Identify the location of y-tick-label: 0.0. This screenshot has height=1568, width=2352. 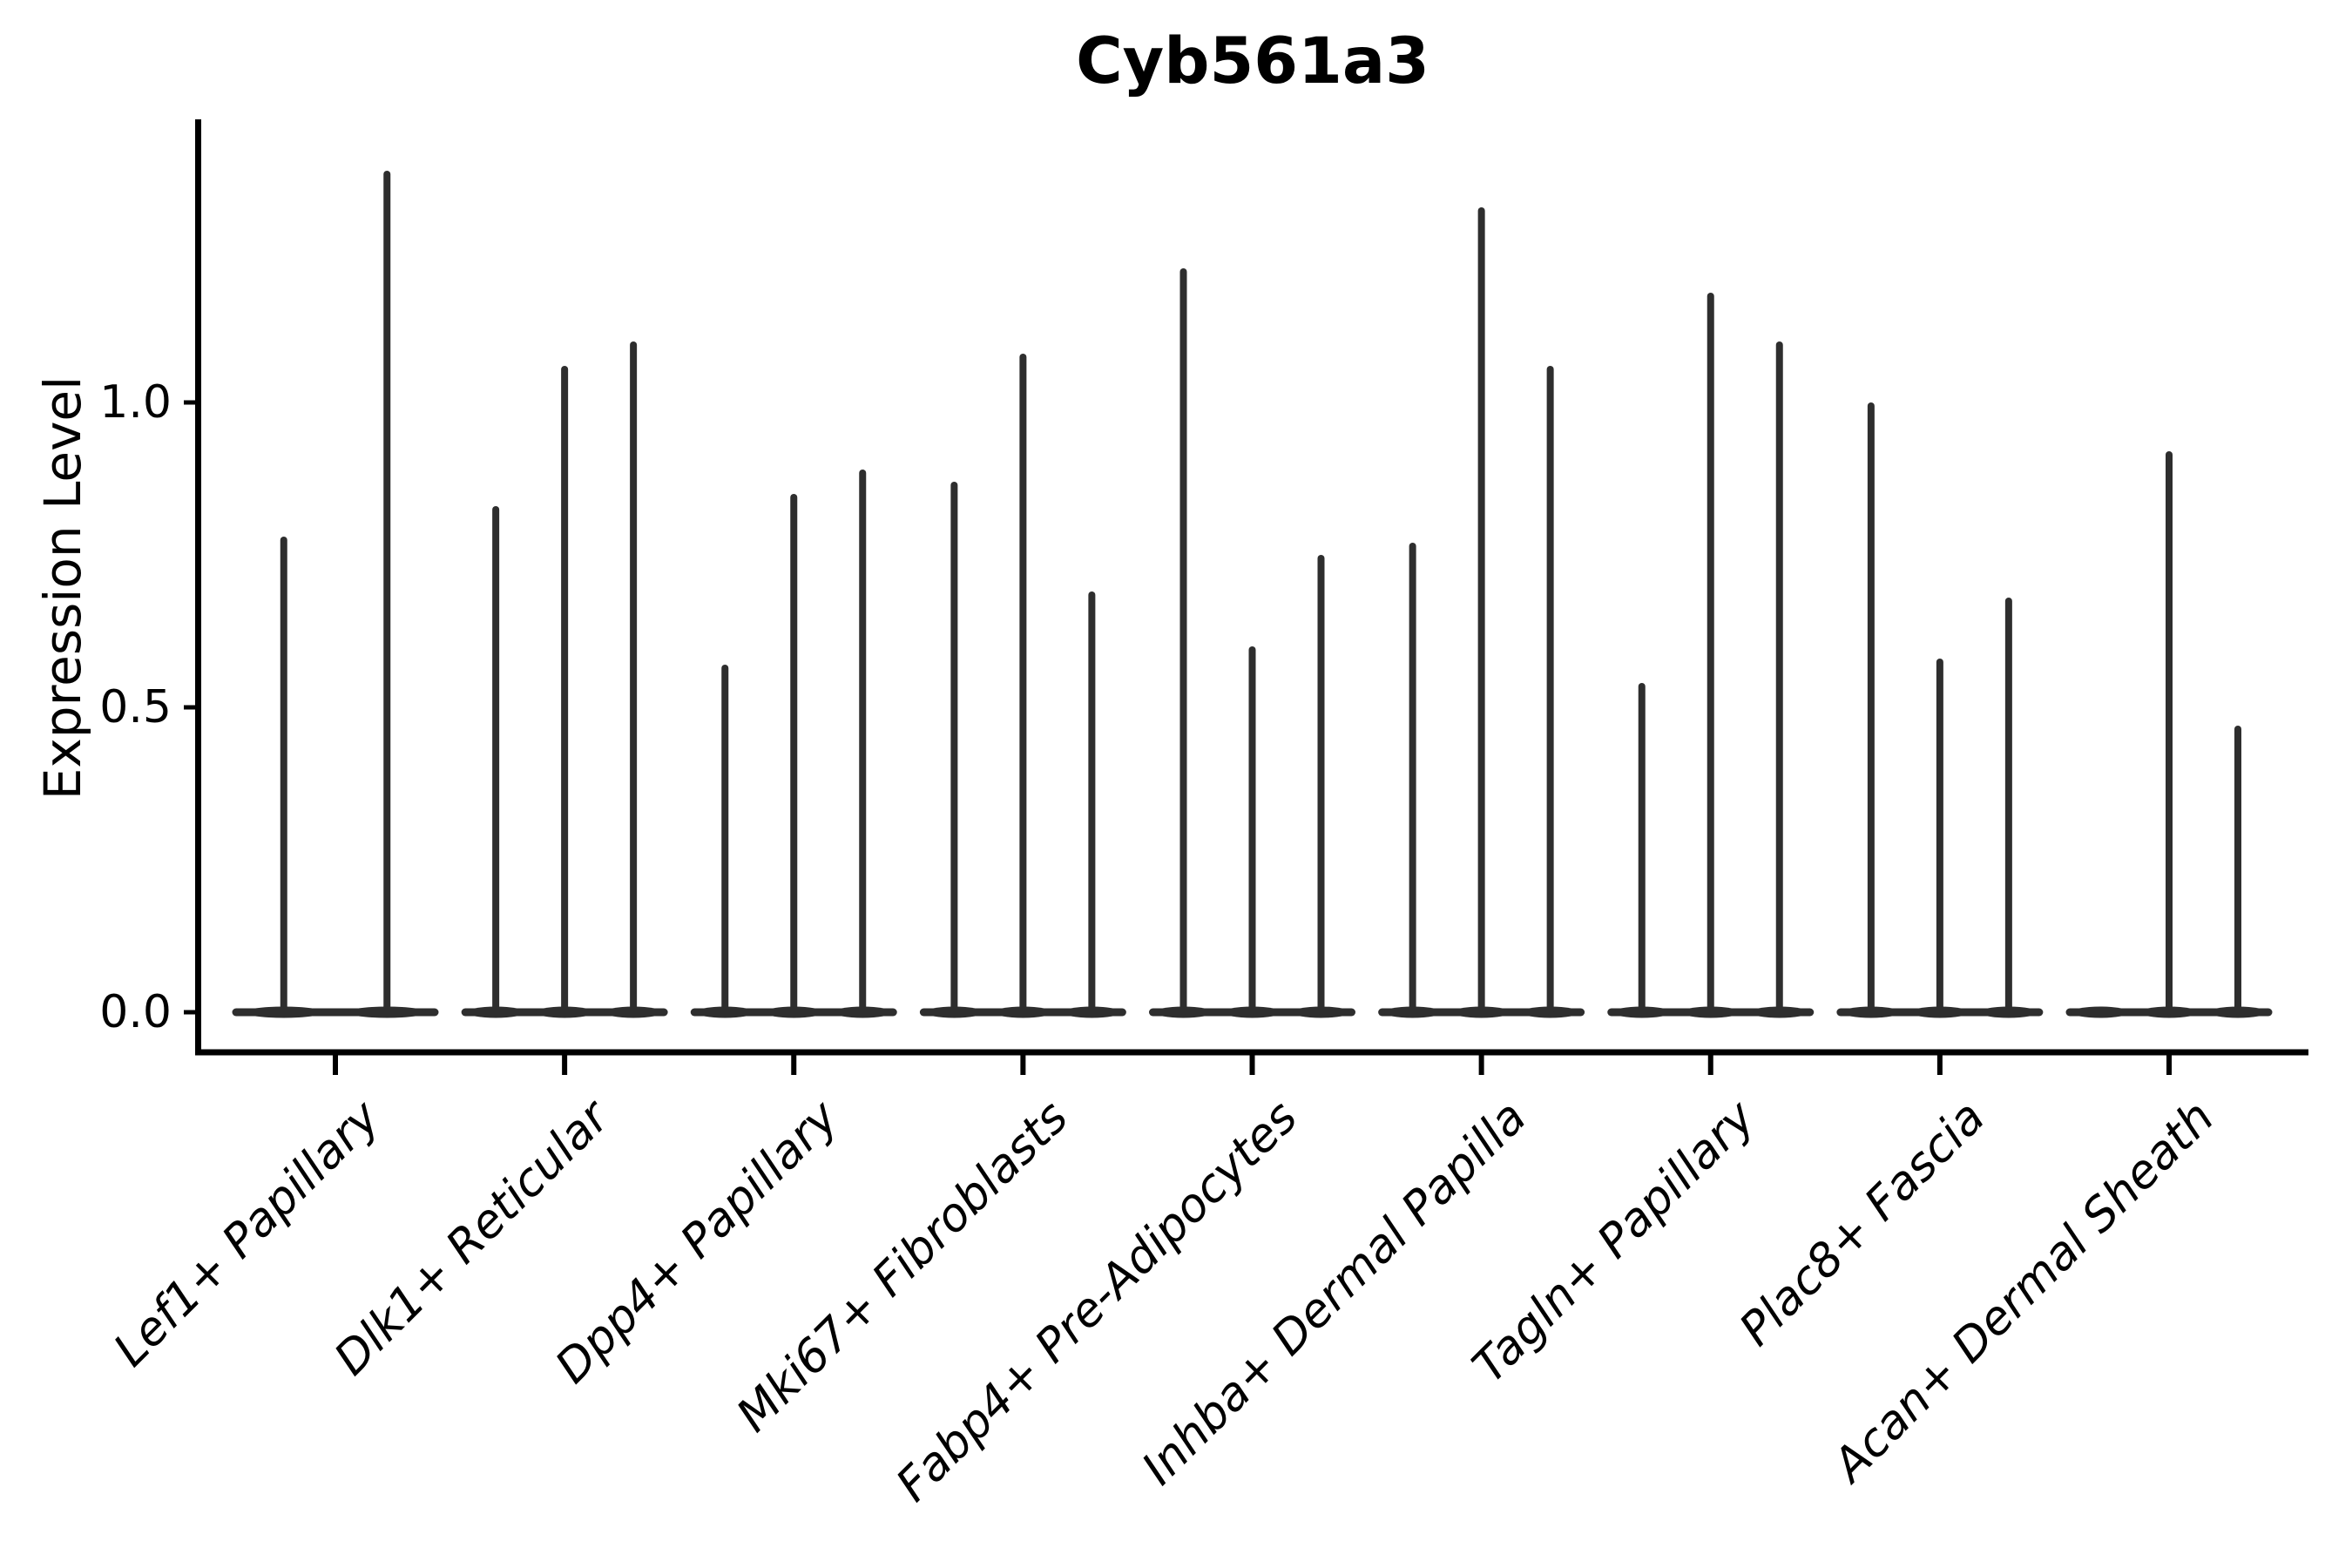
(135, 1012).